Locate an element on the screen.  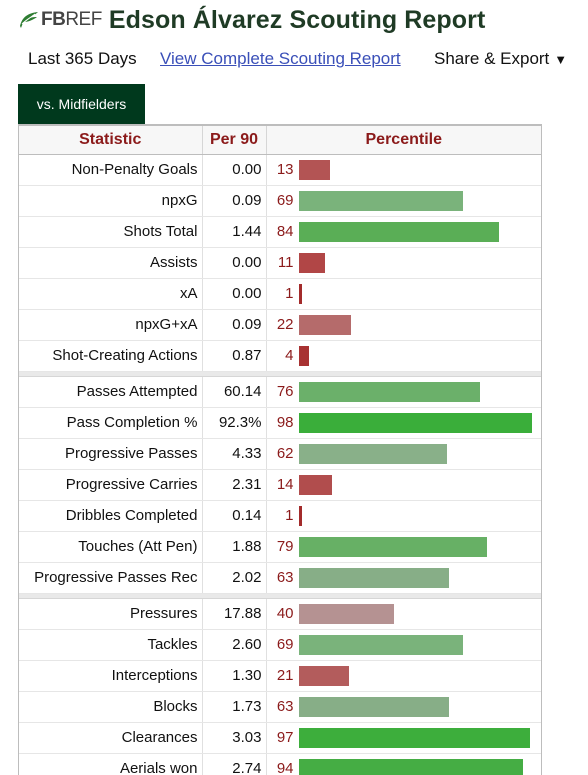
table-row: Progressive Passes Rec 2.02 63 is located at coordinates (280, 578).